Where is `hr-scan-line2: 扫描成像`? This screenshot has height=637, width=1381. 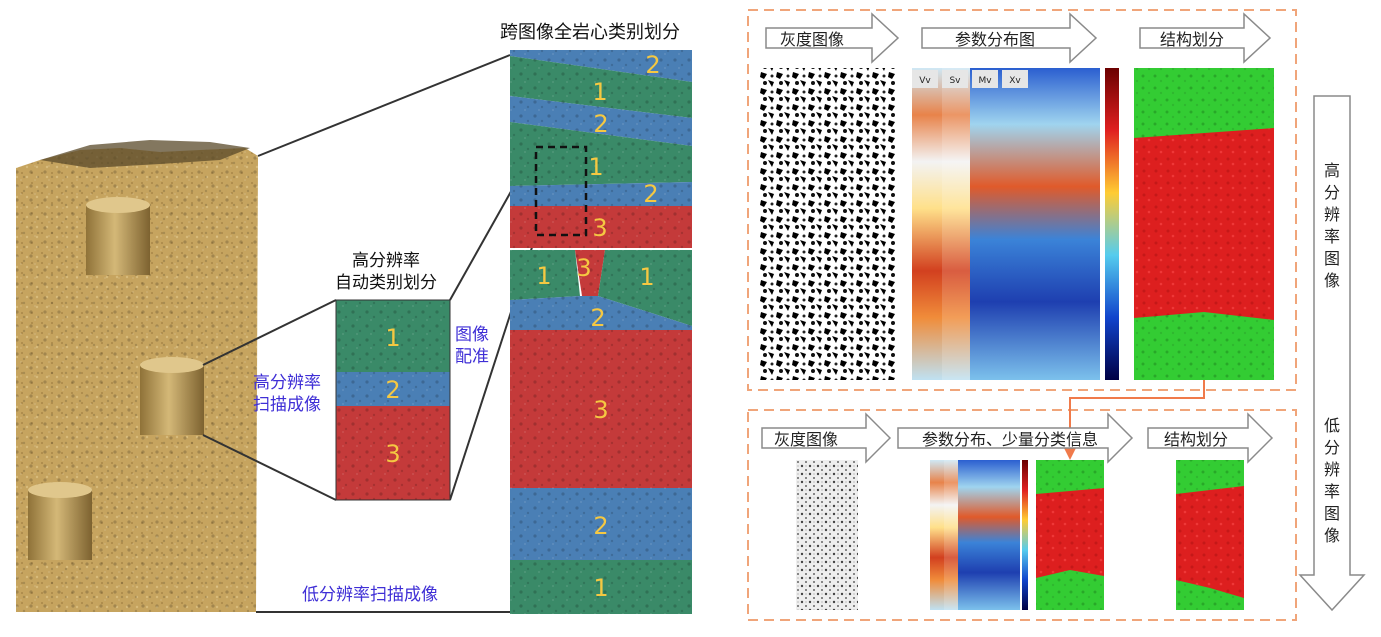
hr-scan-line2: 扫描成像 is located at coordinates (287, 405).